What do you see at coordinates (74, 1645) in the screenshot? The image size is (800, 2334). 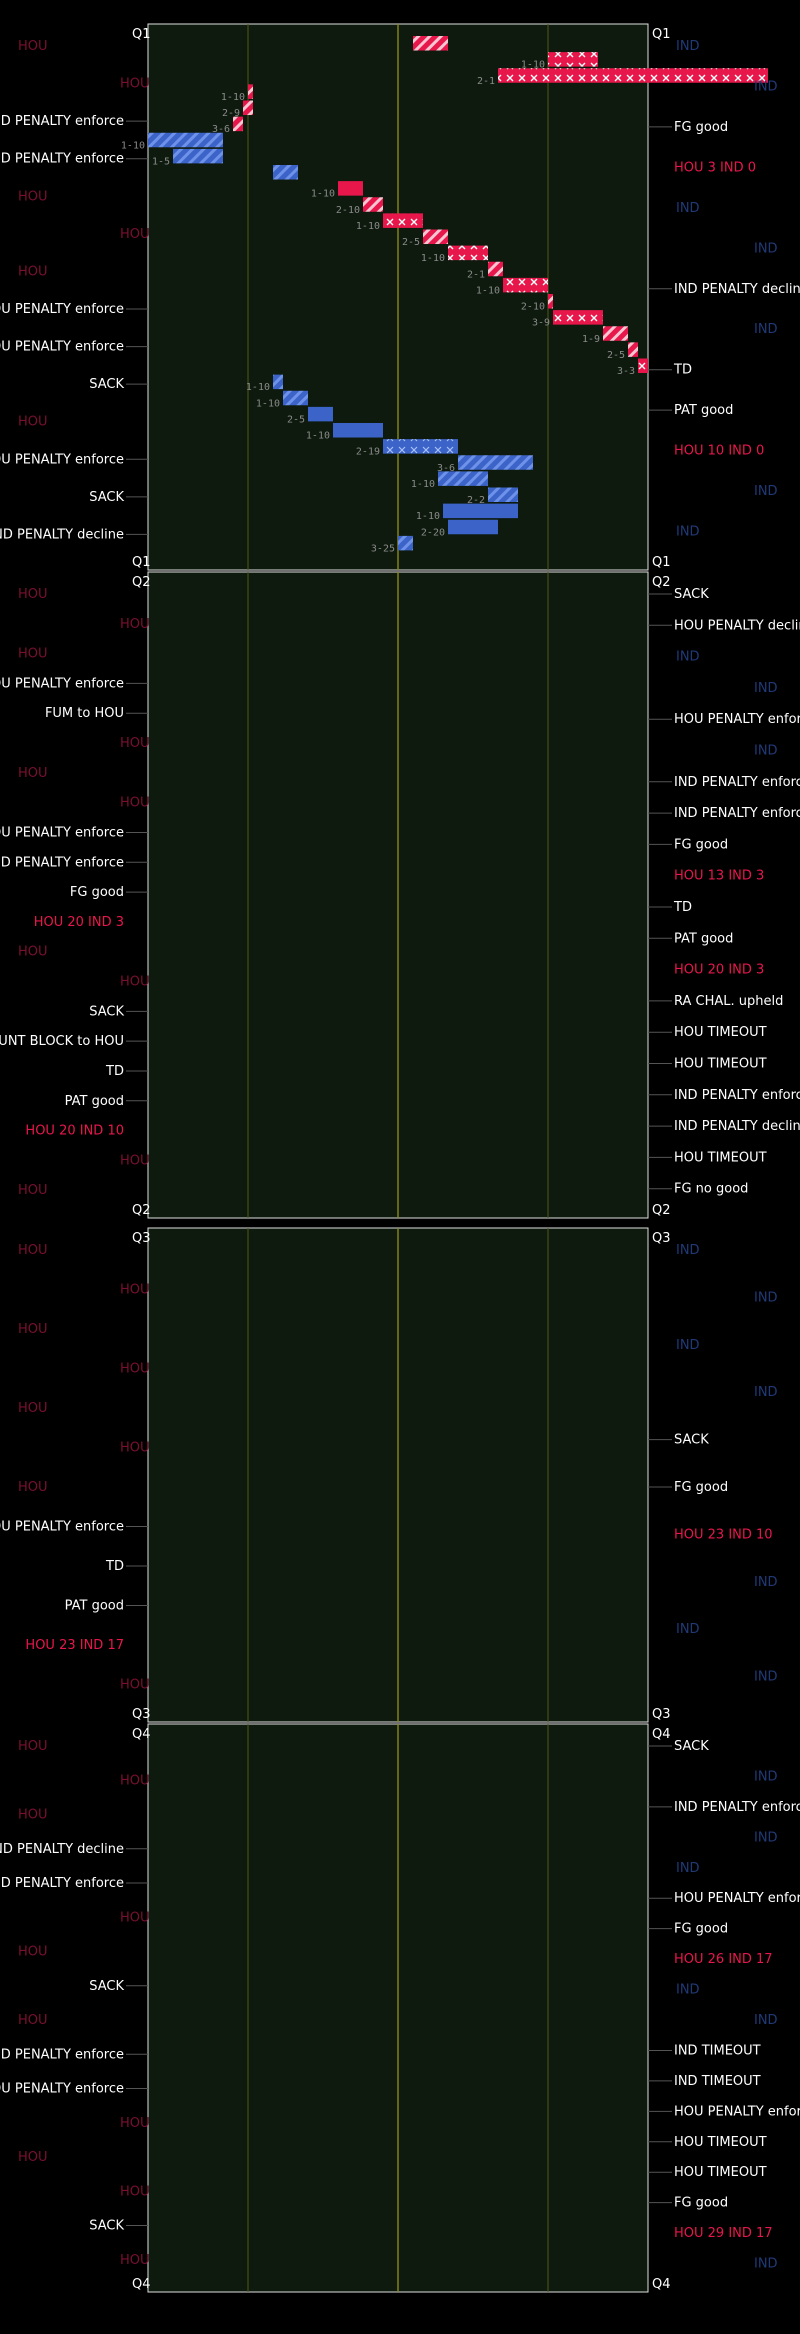 I see `score-label: HOU 23 IND 17` at bounding box center [74, 1645].